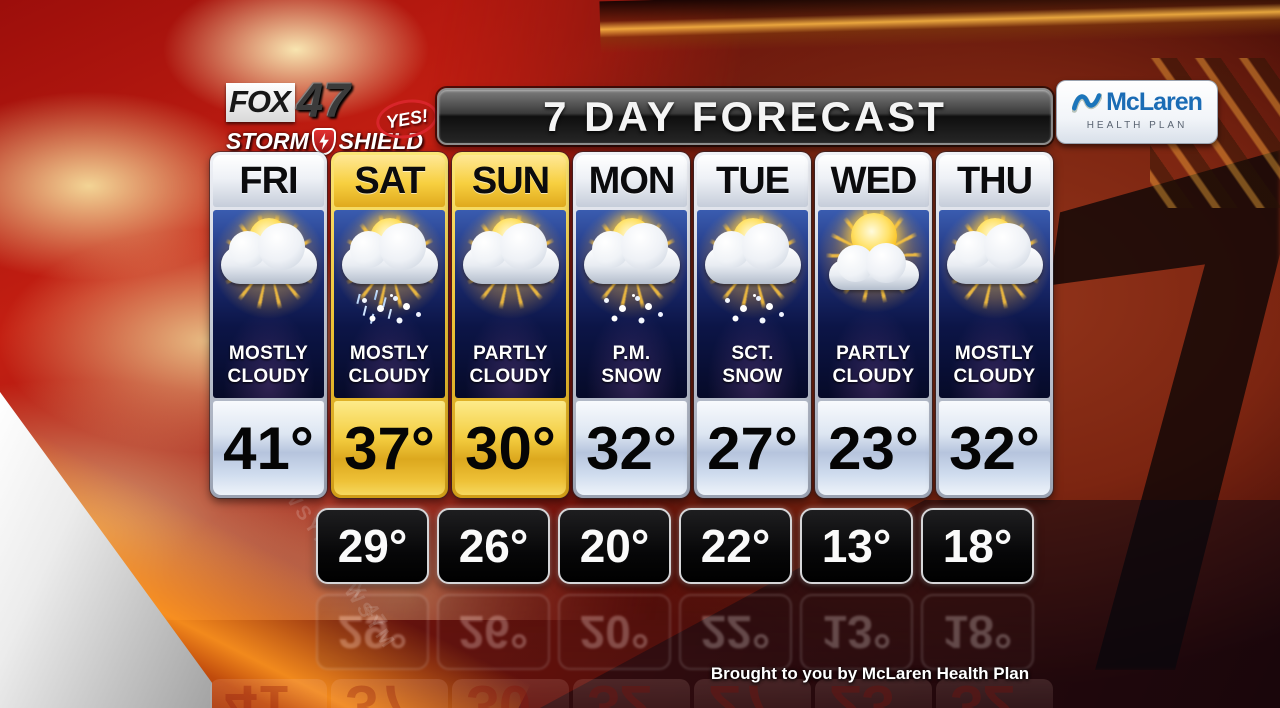  What do you see at coordinates (752, 365) in the screenshot?
I see `condition-text: SCT. SNOW` at bounding box center [752, 365].